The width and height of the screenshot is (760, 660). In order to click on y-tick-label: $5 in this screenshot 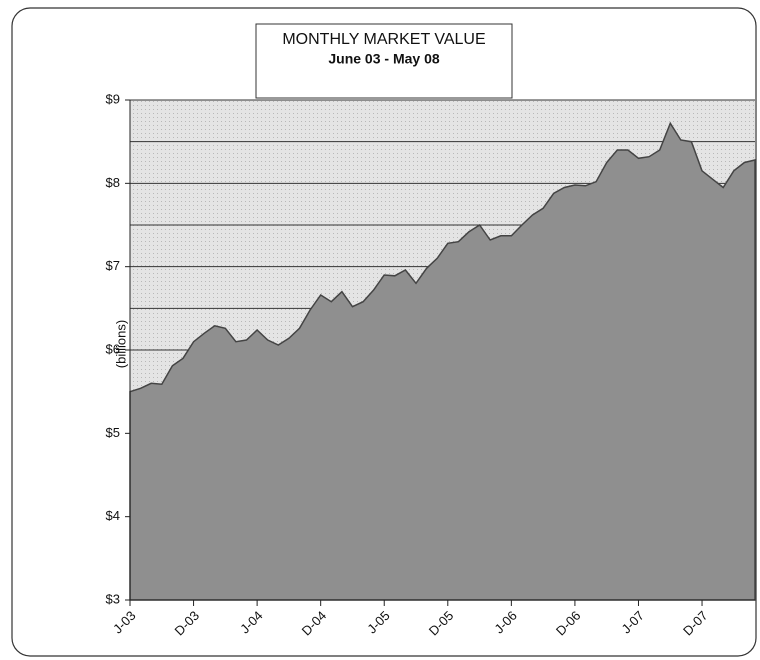, I will do `click(113, 432)`.